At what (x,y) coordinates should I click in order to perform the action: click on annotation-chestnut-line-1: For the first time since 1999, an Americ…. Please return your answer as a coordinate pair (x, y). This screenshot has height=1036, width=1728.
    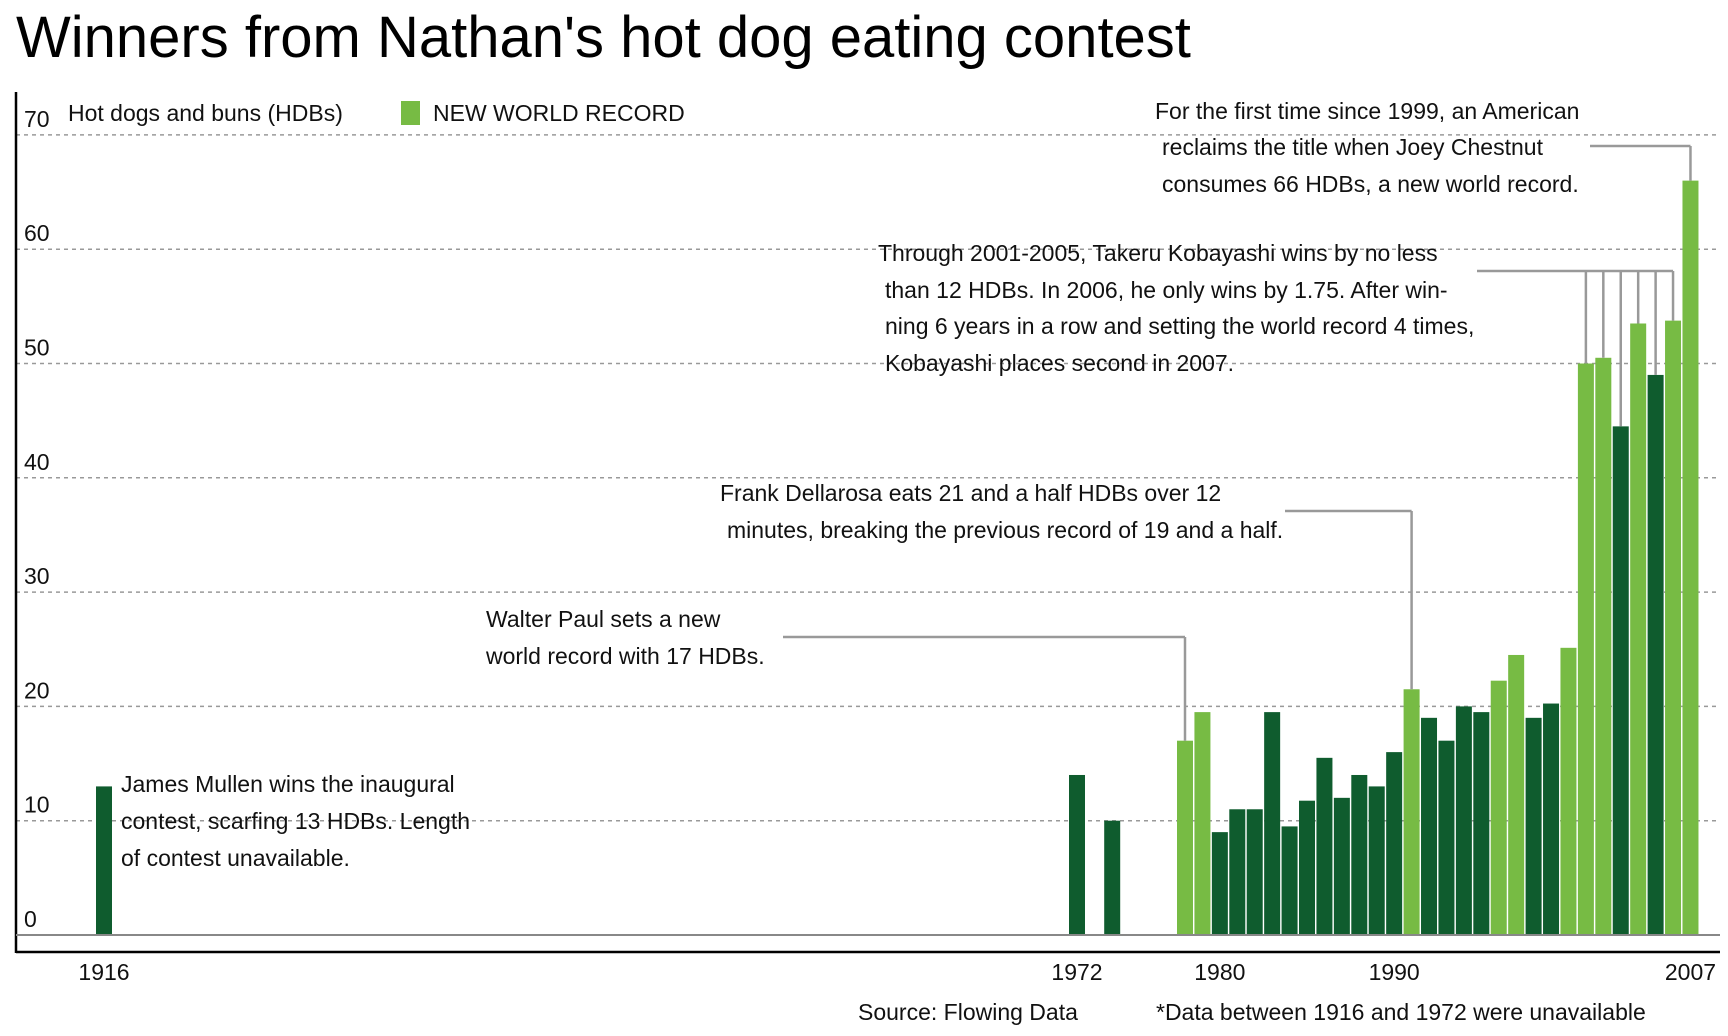
    Looking at the image, I should click on (1367, 111).